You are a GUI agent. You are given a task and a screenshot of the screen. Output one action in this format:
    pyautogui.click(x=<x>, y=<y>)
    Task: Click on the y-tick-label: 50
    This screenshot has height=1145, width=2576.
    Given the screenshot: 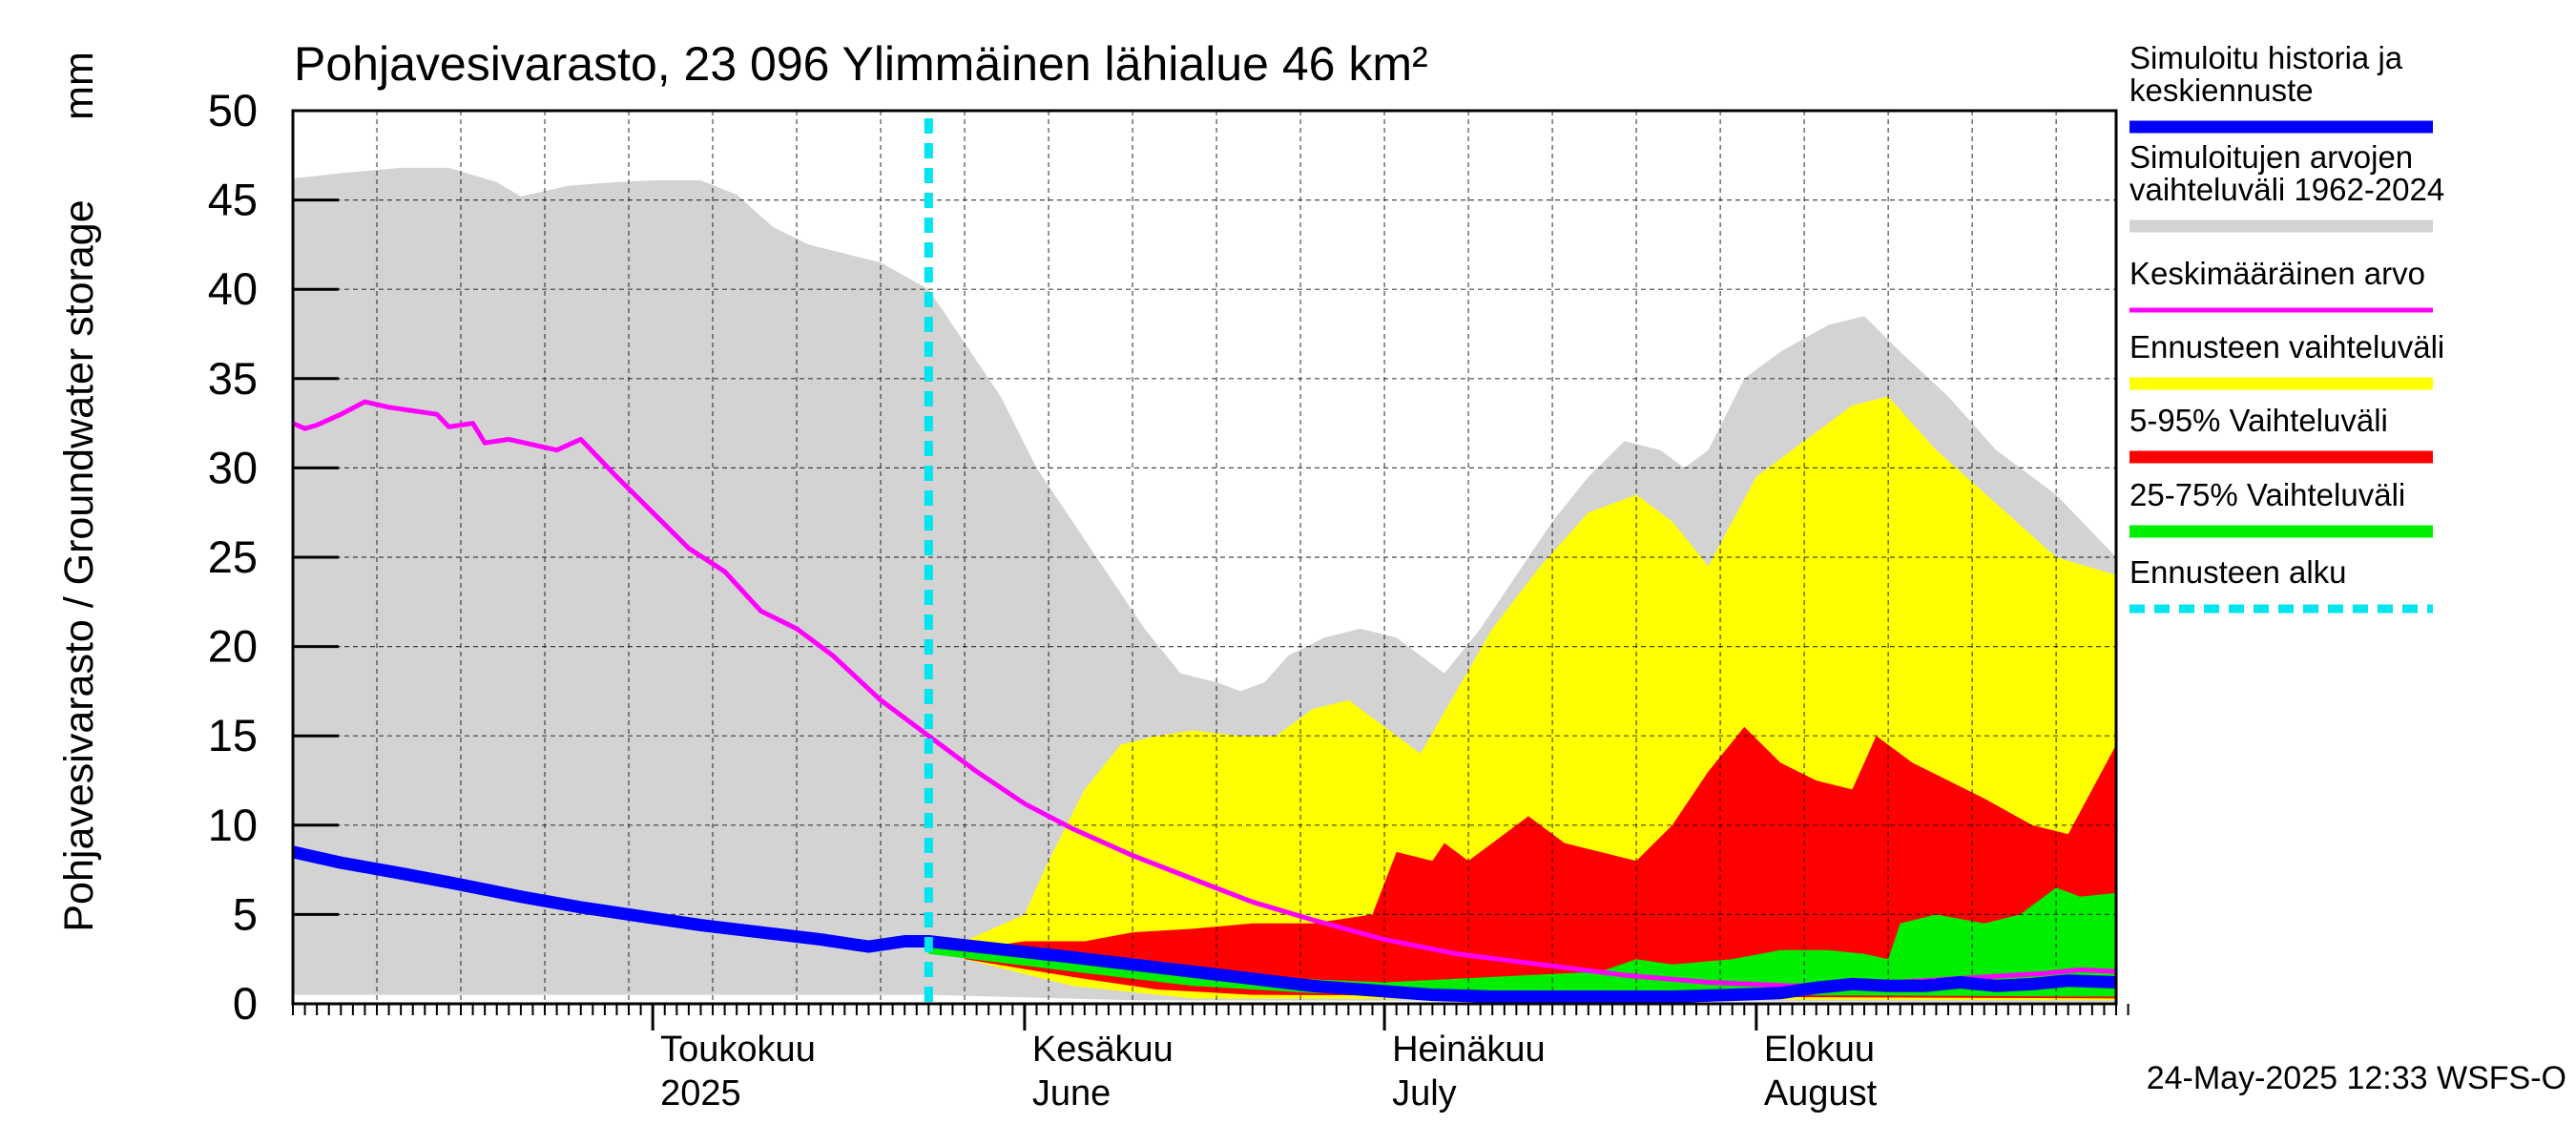 What is the action you would take?
    pyautogui.click(x=233, y=110)
    